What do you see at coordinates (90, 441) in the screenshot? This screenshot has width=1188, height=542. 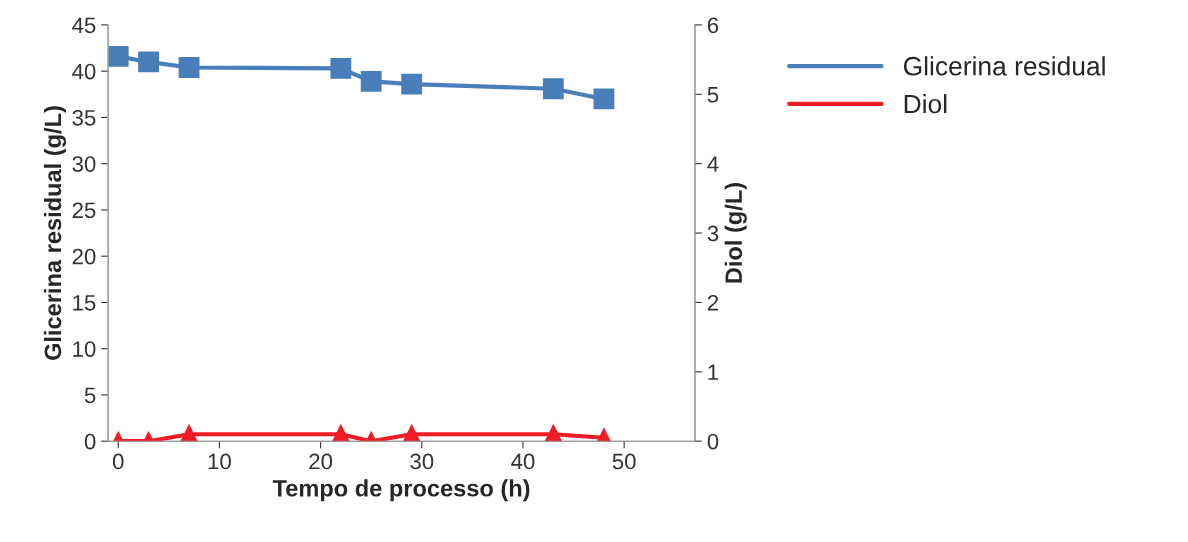 I see `y-tick-label: 0` at bounding box center [90, 441].